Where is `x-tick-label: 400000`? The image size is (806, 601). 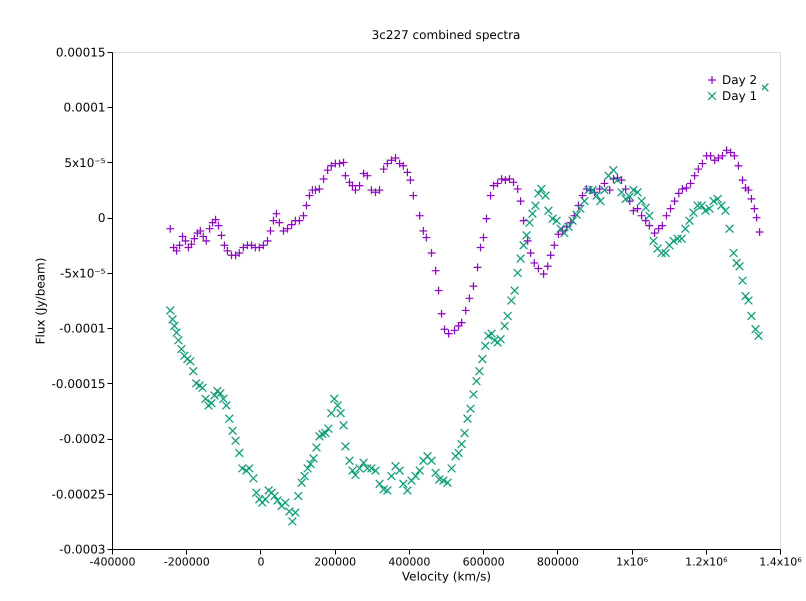 x-tick-label: 400000 is located at coordinates (409, 562).